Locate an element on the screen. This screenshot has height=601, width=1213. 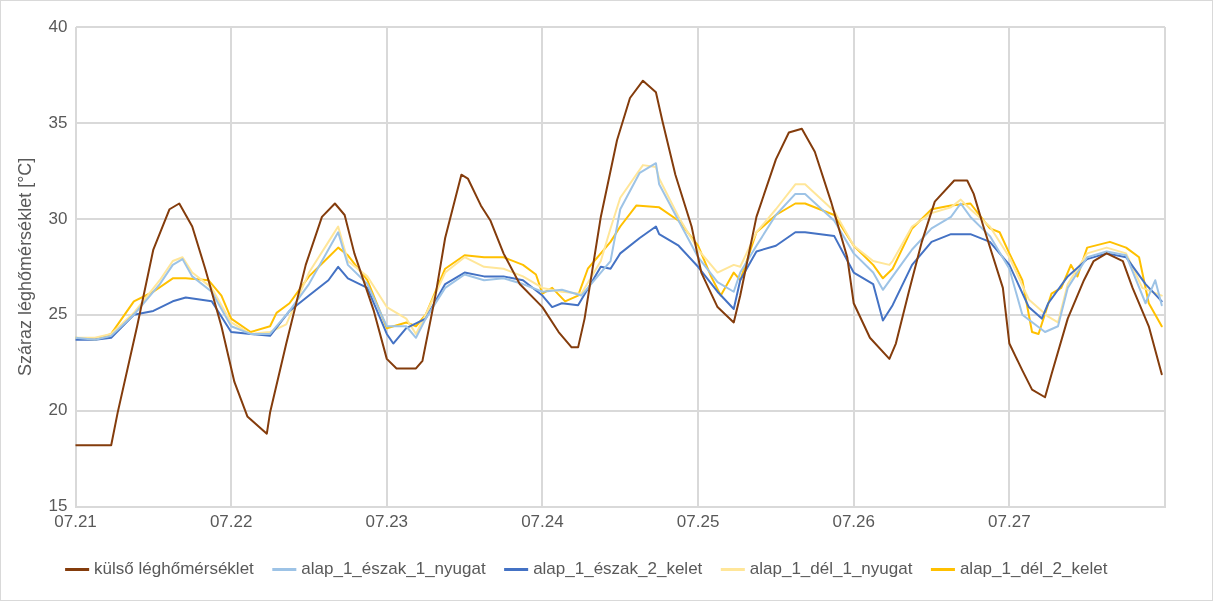
y-tick-label: 35 is located at coordinates (58, 122).